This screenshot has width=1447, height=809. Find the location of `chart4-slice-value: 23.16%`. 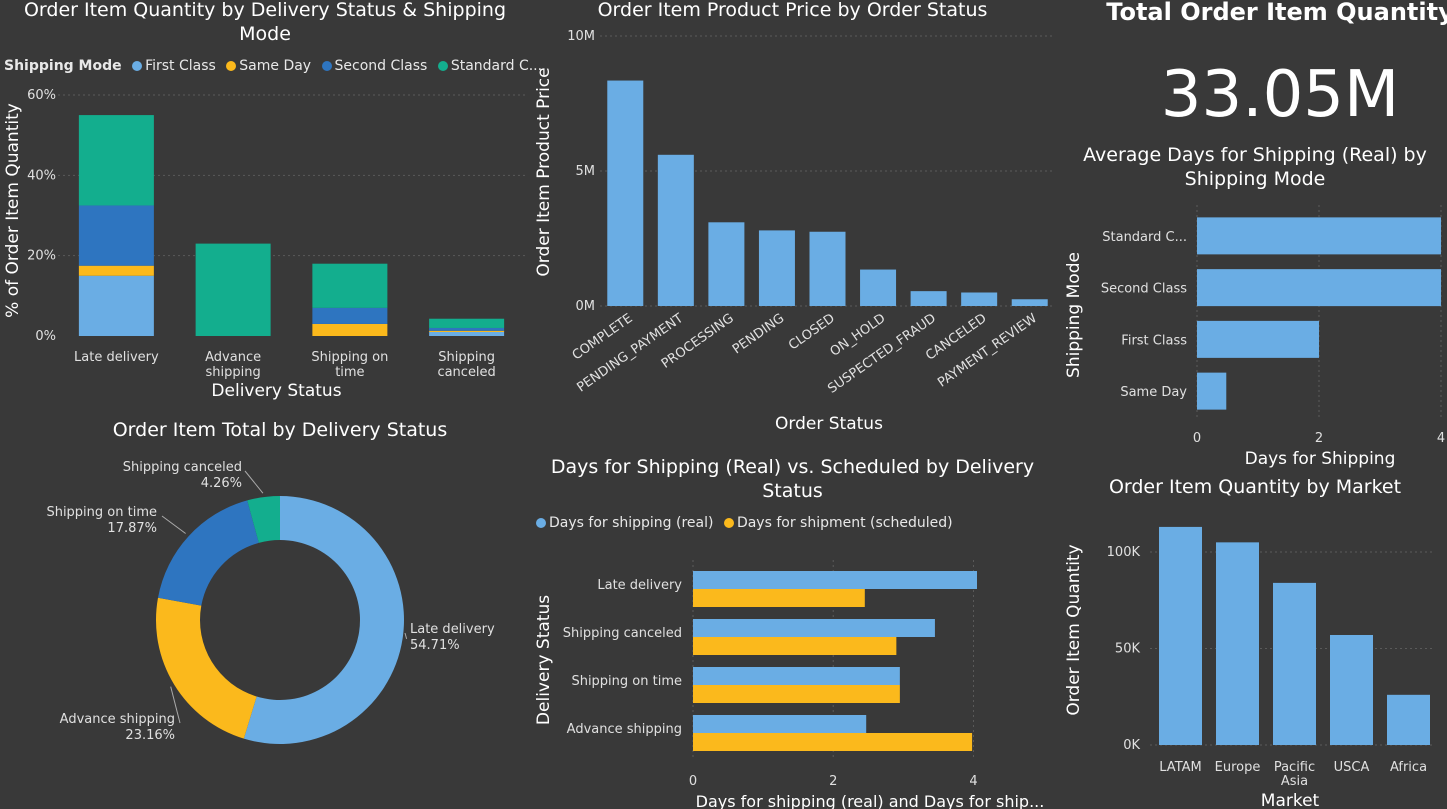

chart4-slice-value: 23.16% is located at coordinates (150, 735).